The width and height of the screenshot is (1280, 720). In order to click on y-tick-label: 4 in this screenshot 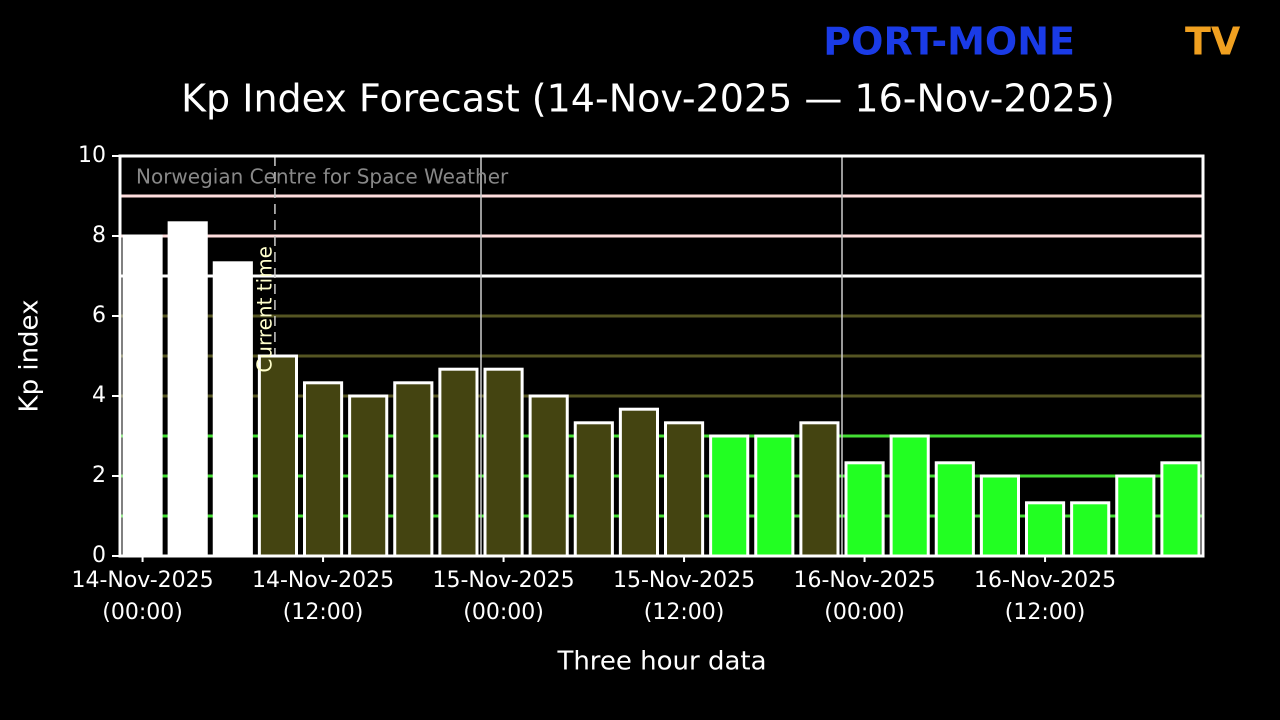, I will do `click(99, 395)`.